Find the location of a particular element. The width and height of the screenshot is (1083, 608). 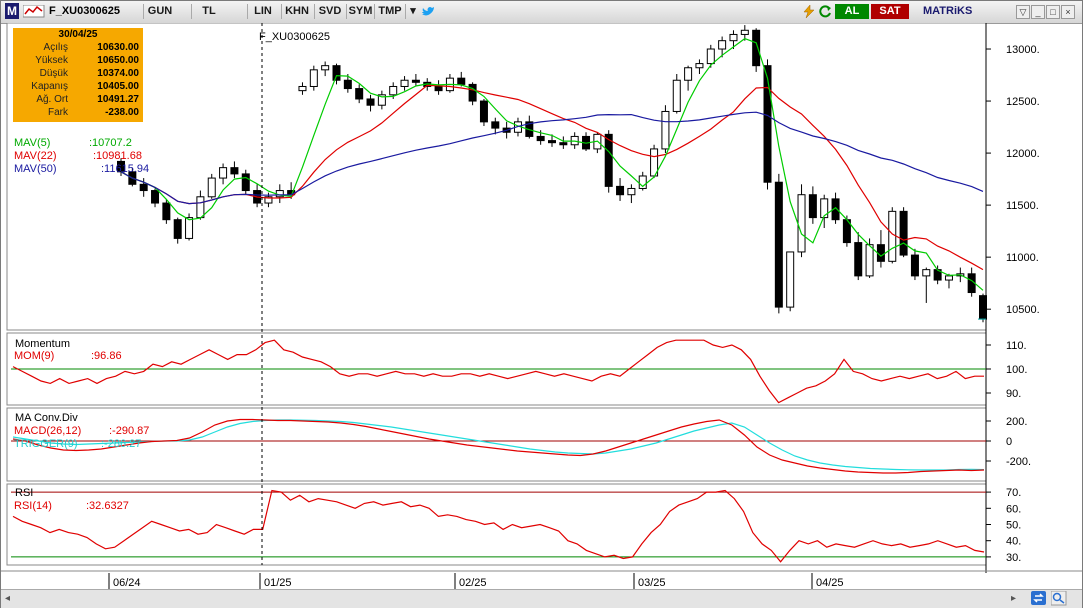

legend-rsi-value: :32.6327 is located at coordinates (107, 506).